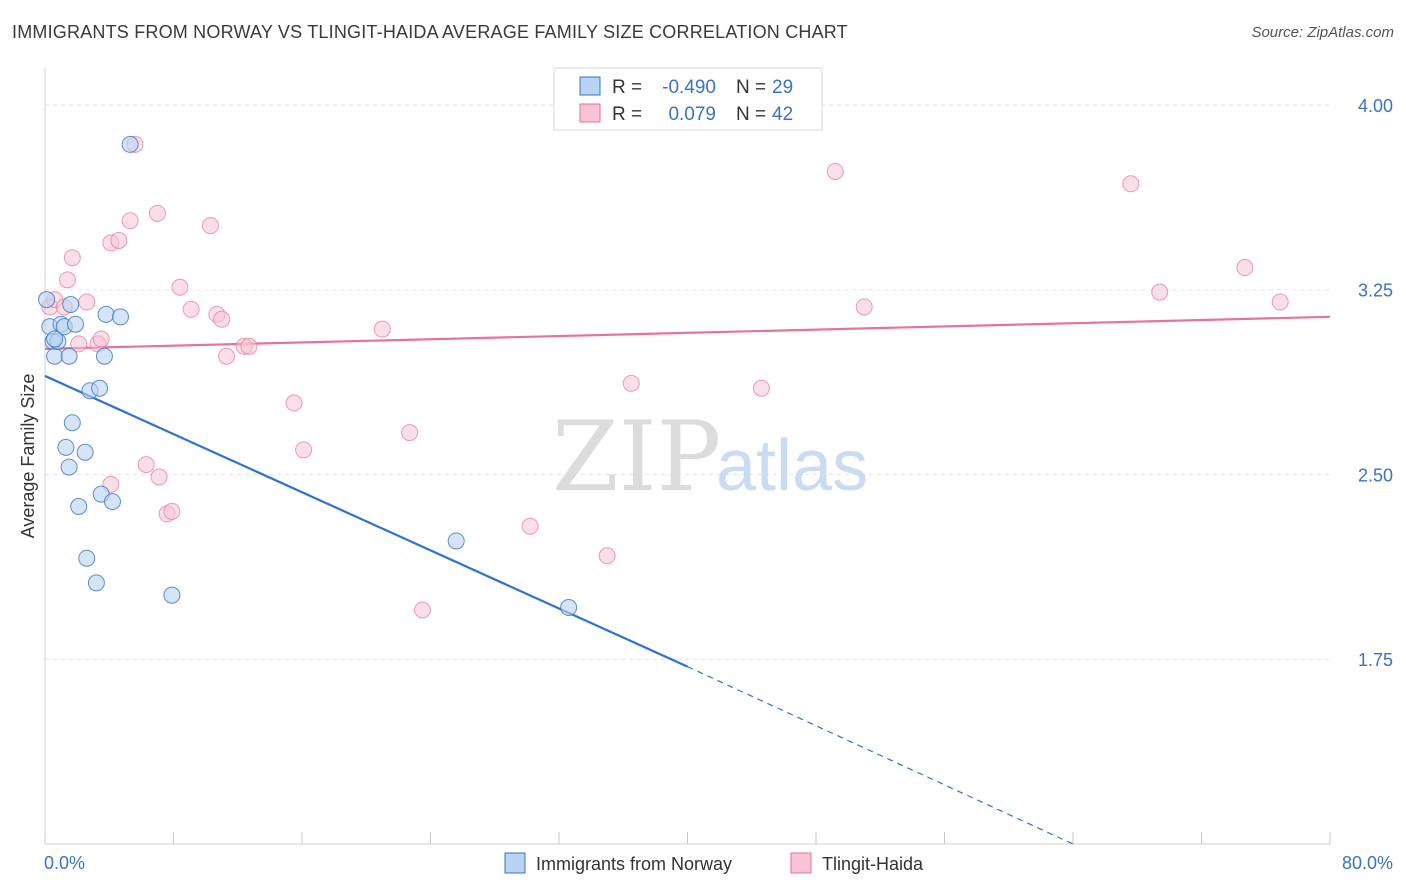 The width and height of the screenshot is (1406, 892). What do you see at coordinates (590, 113) in the screenshot?
I see `legend-swatch-tlingit` at bounding box center [590, 113].